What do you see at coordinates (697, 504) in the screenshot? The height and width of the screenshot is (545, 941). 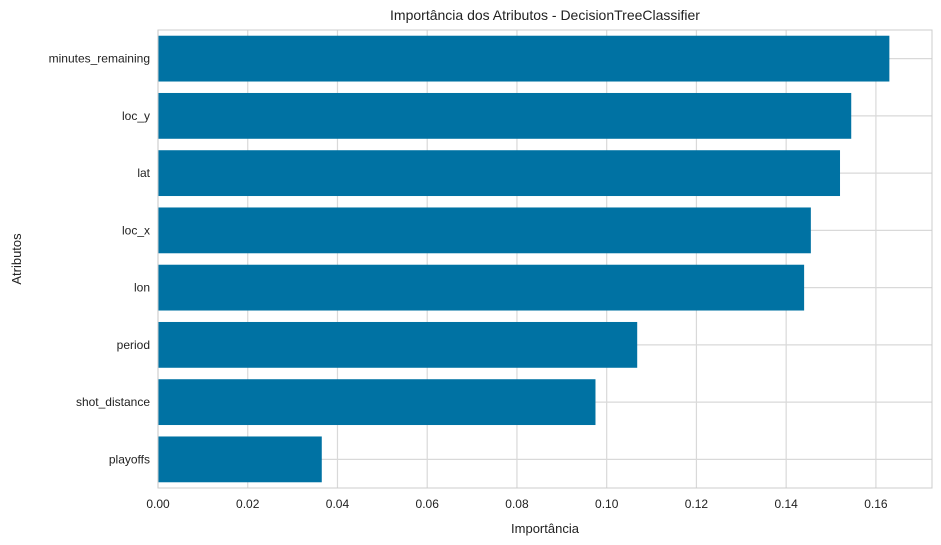 I see `x-tick-label: 0.12` at bounding box center [697, 504].